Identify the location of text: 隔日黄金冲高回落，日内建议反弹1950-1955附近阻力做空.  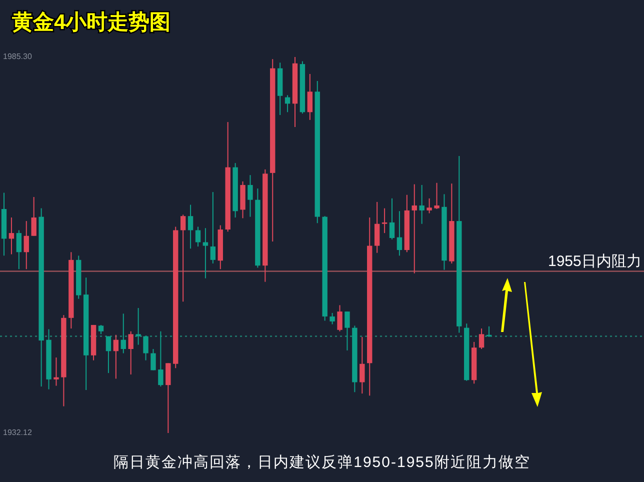
(322, 462).